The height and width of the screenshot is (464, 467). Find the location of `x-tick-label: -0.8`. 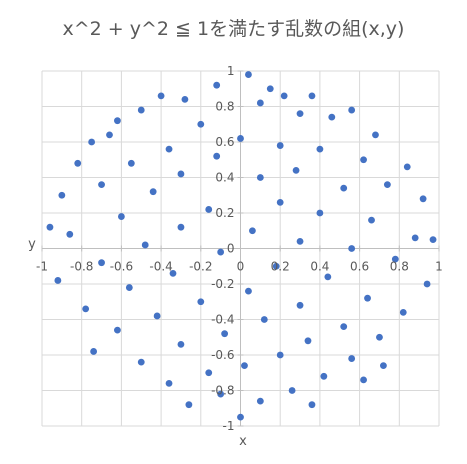

x-tick-label: -0.8 is located at coordinates (81, 267).